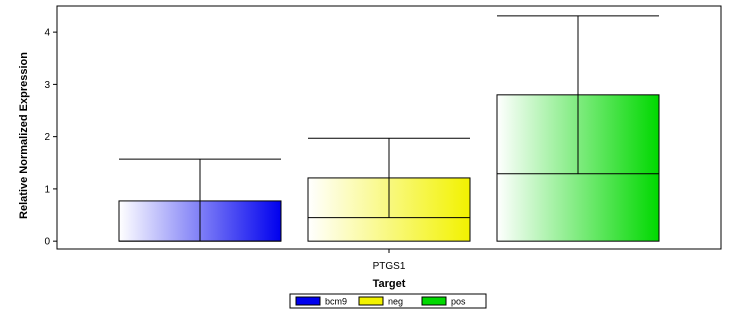  Describe the element at coordinates (24, 135) in the screenshot. I see `y-axis-title: Relative Normalized Expression` at that location.